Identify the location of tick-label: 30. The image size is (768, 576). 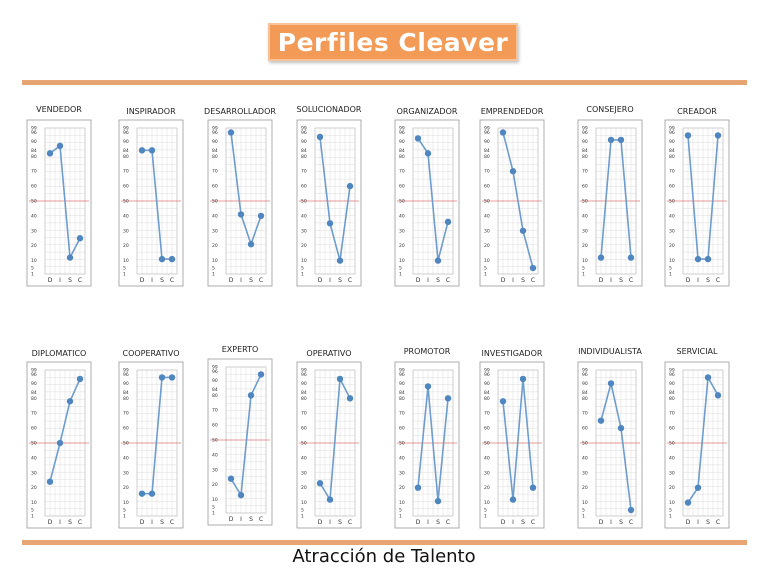
(304, 473).